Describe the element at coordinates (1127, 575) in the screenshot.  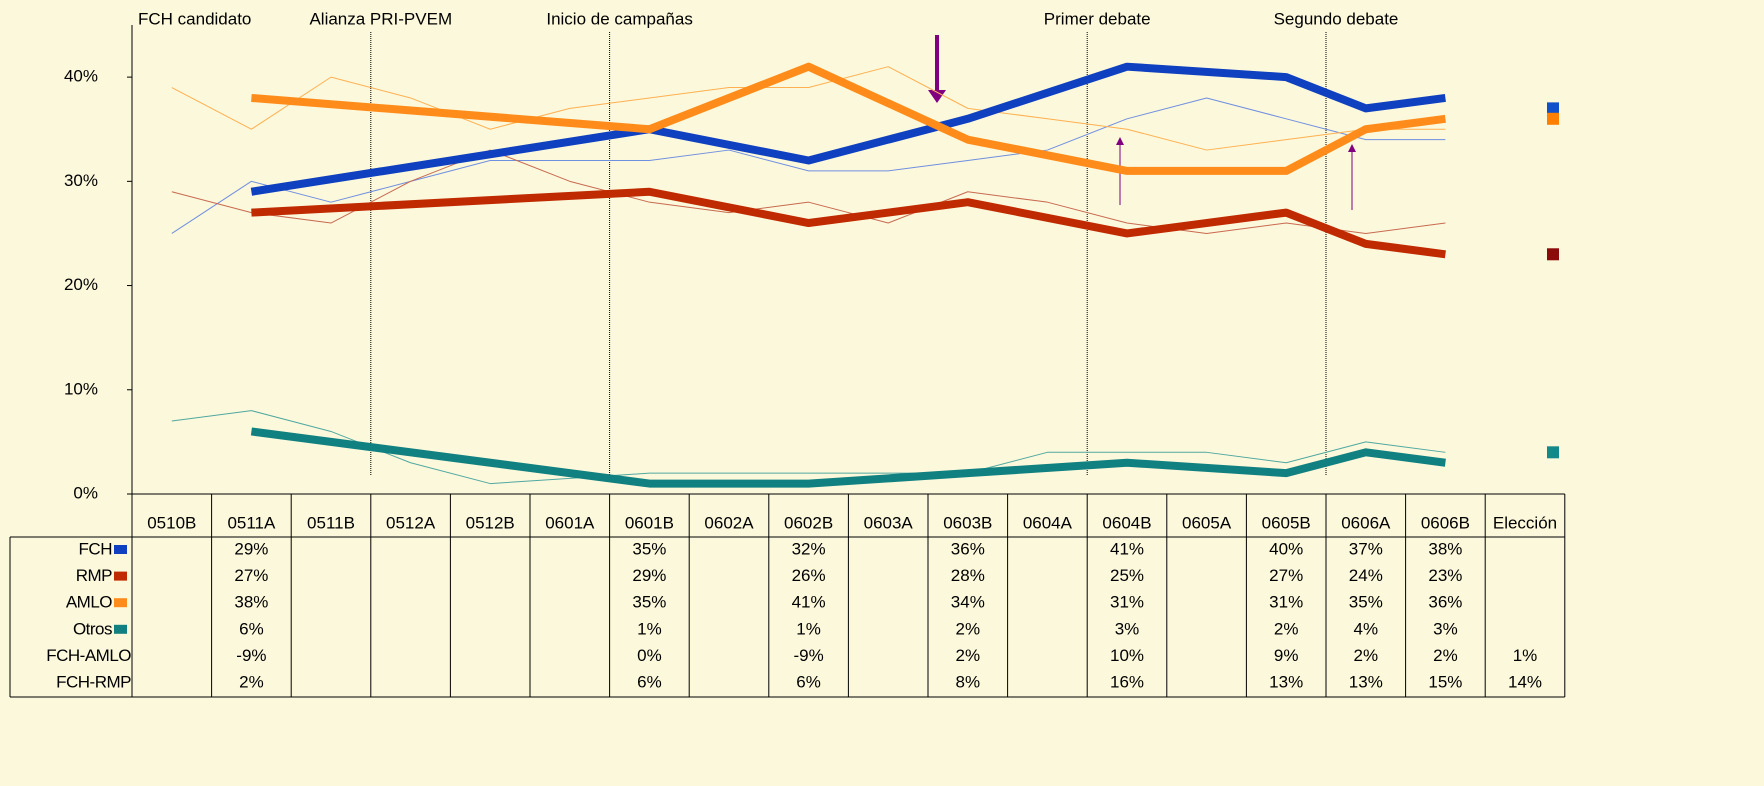
I see `table-cell: 25%` at that location.